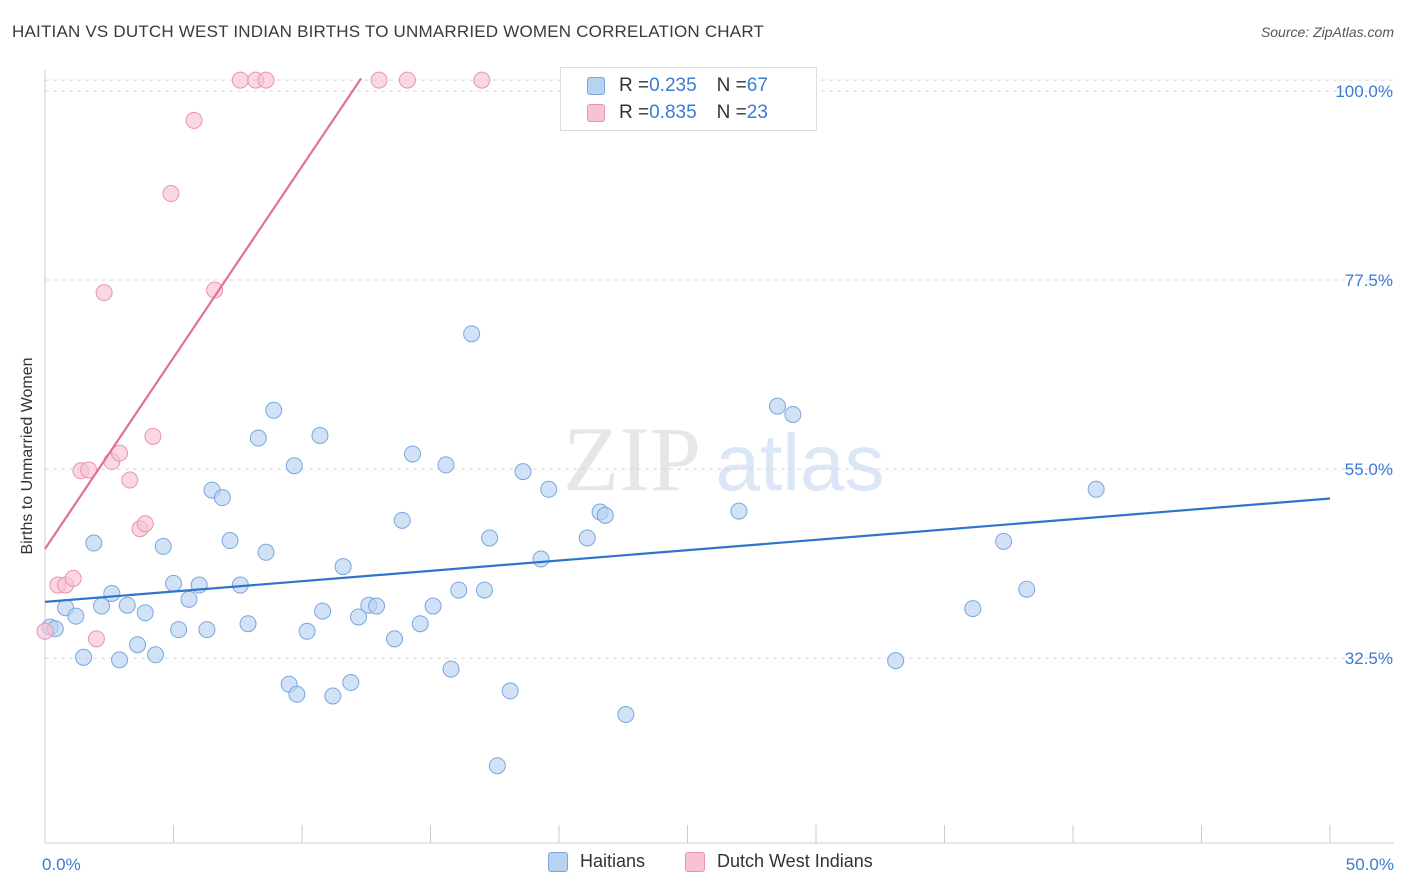 Image resolution: width=1406 pixels, height=892 pixels. I want to click on legend-n-value: 67, so click(757, 85).